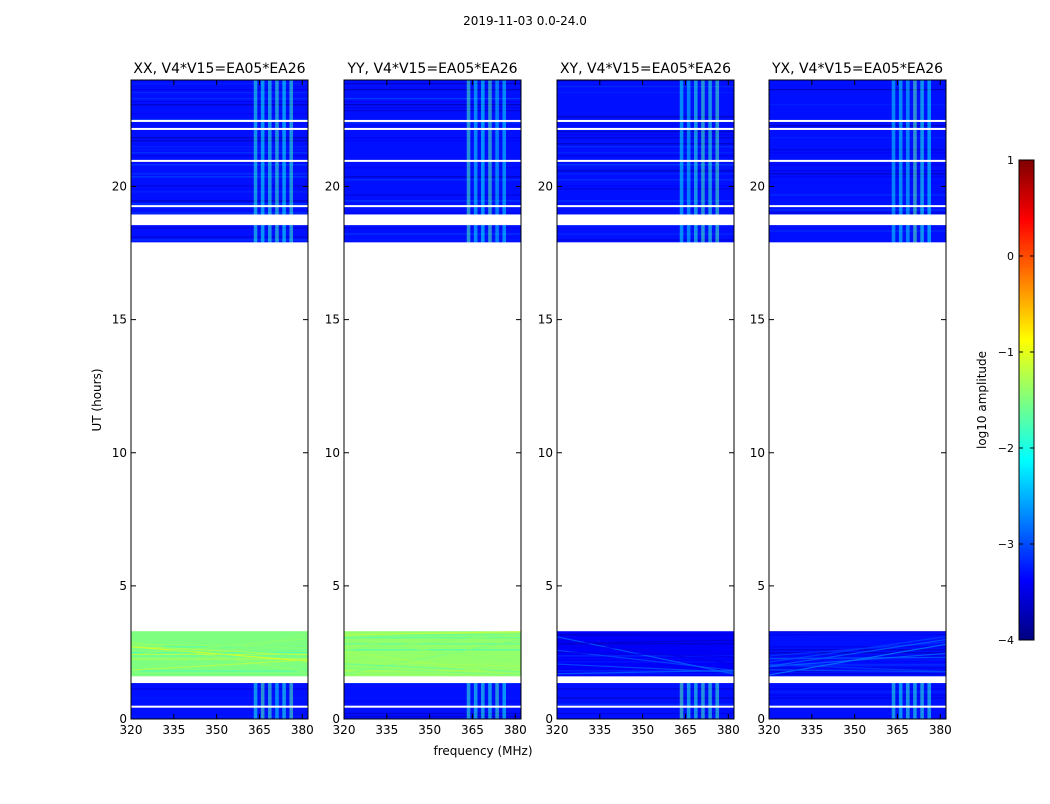 This screenshot has height=804, width=1050. I want to click on x-axis-label: frequency (MHz), so click(482, 751).